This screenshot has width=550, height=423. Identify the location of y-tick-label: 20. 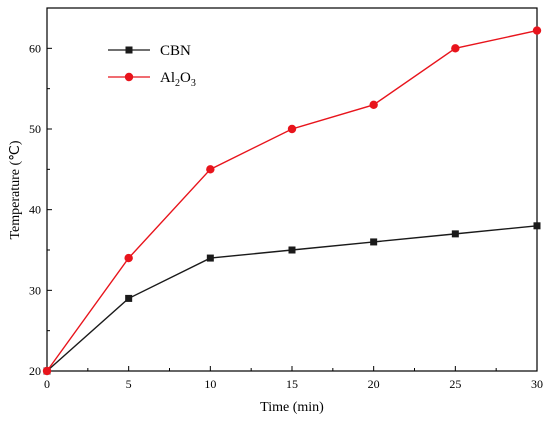
(35, 371).